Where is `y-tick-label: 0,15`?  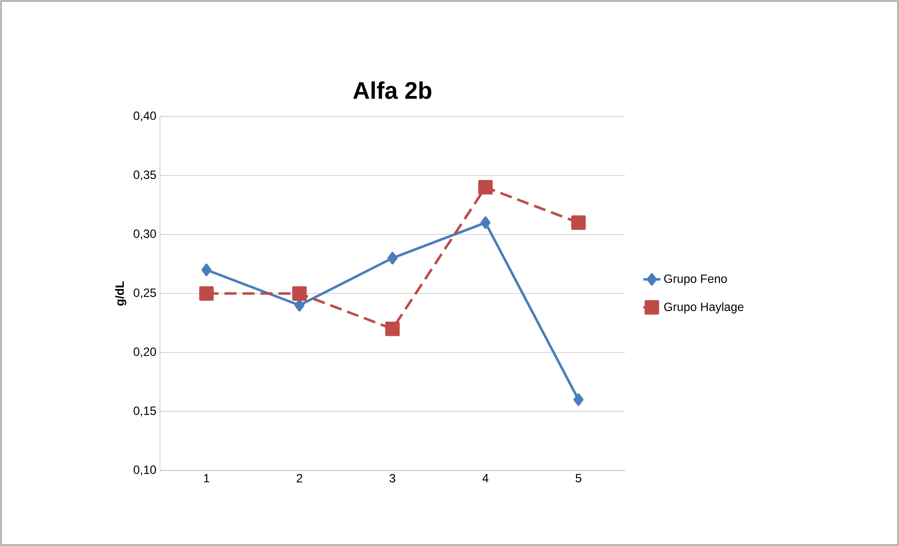
y-tick-label: 0,15 is located at coordinates (145, 411).